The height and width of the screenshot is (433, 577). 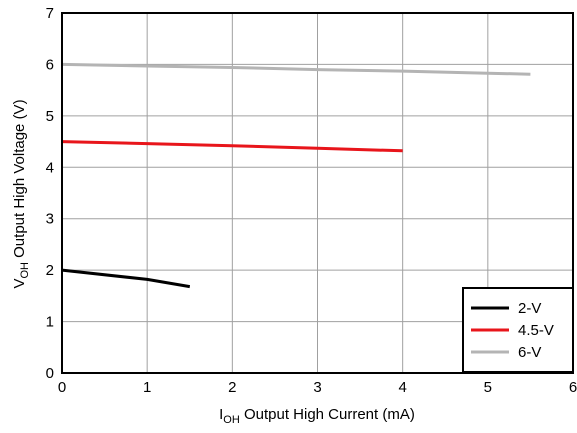 What do you see at coordinates (50, 322) in the screenshot?
I see `y-tick-label: 1` at bounding box center [50, 322].